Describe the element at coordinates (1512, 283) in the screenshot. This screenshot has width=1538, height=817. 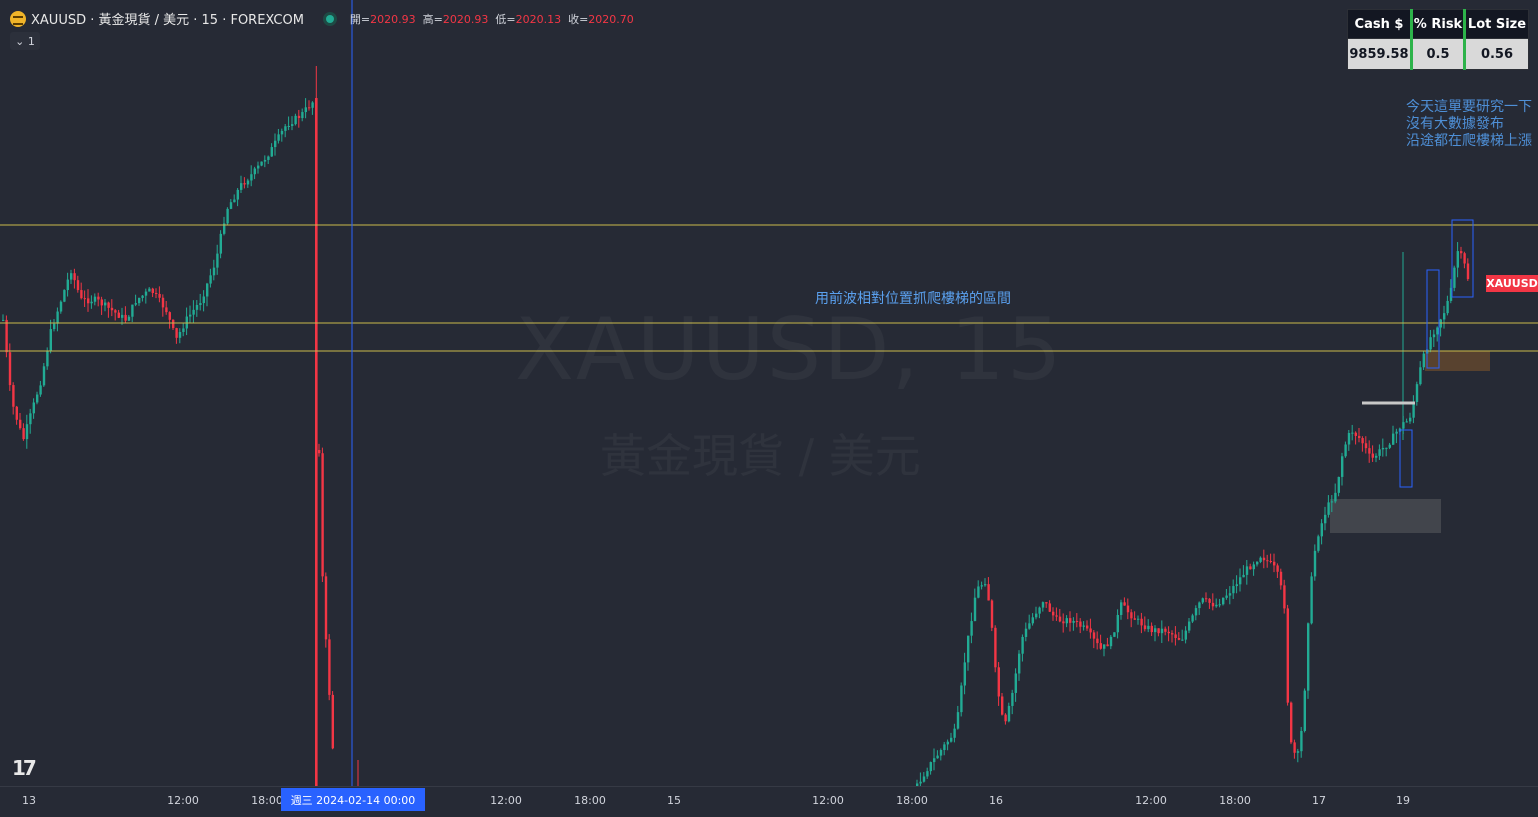
I see `price-label: XAUUSD` at that location.